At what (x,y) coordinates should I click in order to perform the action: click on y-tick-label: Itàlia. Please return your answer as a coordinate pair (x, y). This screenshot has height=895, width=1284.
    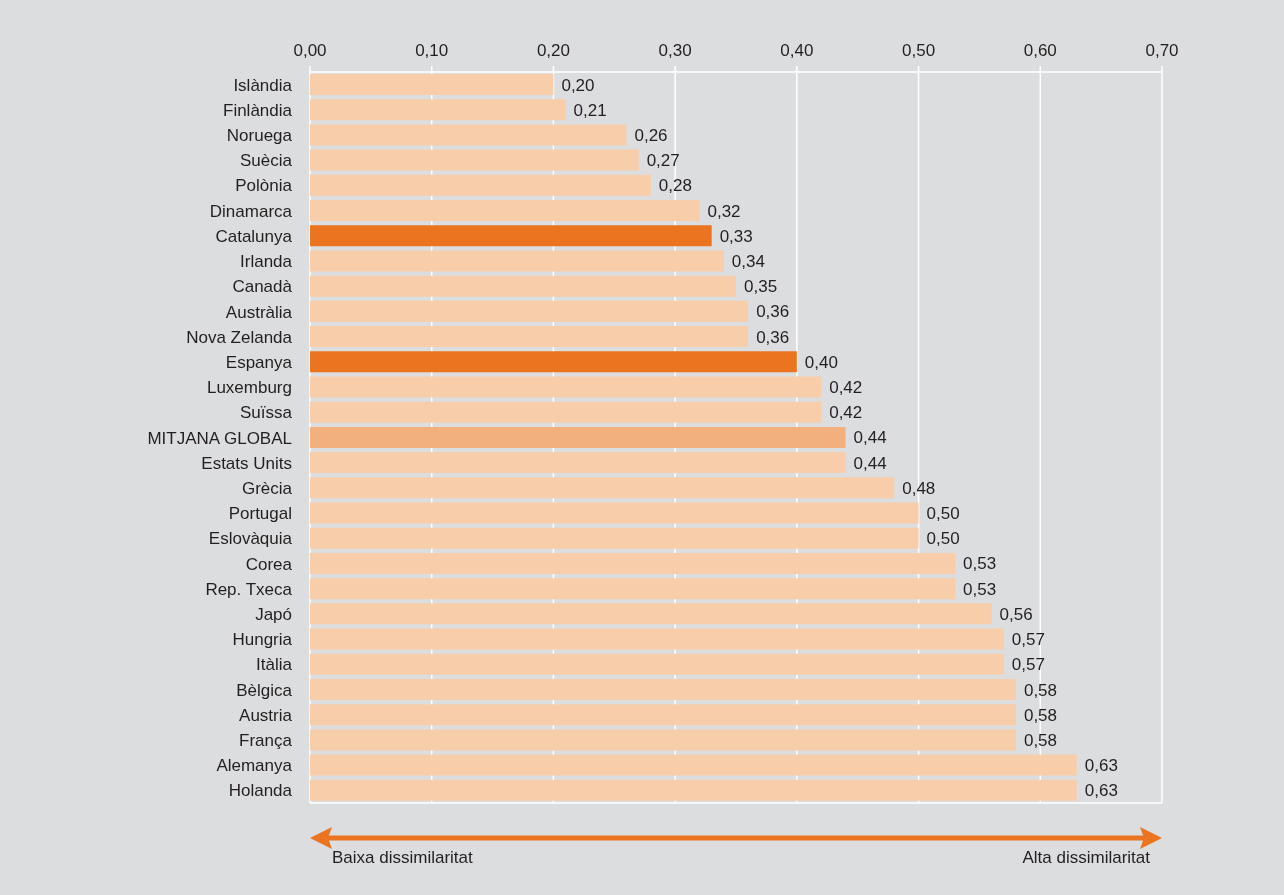
    Looking at the image, I should click on (274, 665).